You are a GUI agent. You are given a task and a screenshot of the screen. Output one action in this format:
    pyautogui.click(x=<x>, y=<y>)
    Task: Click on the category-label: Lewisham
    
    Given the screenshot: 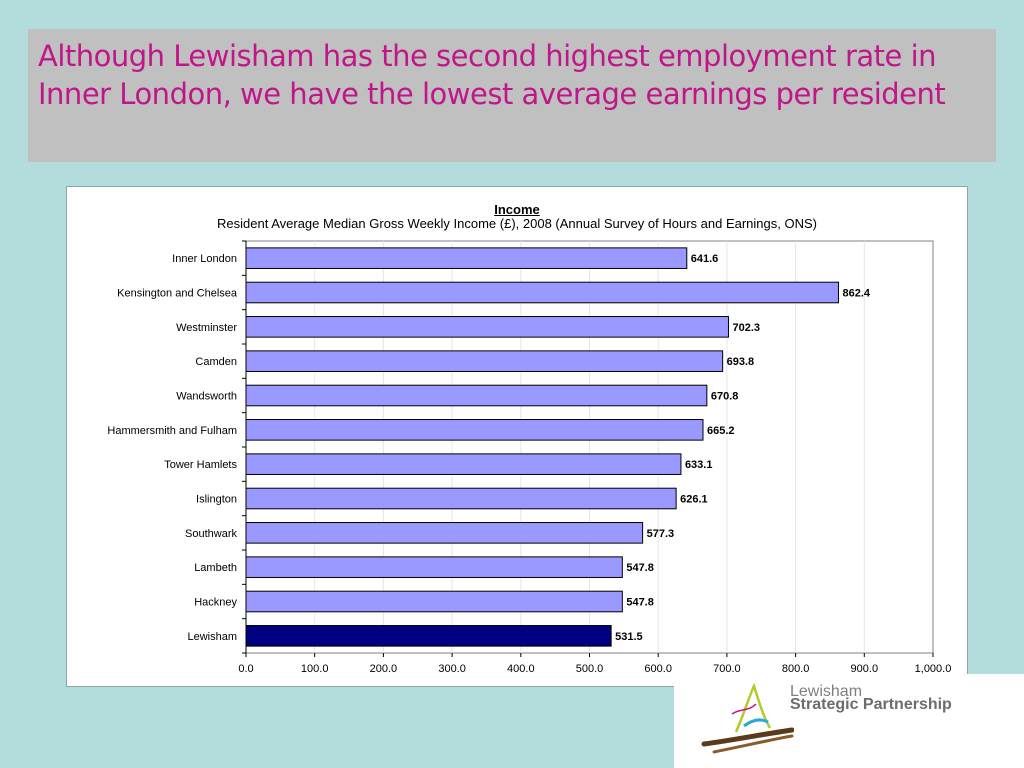 What is the action you would take?
    pyautogui.click(x=212, y=637)
    